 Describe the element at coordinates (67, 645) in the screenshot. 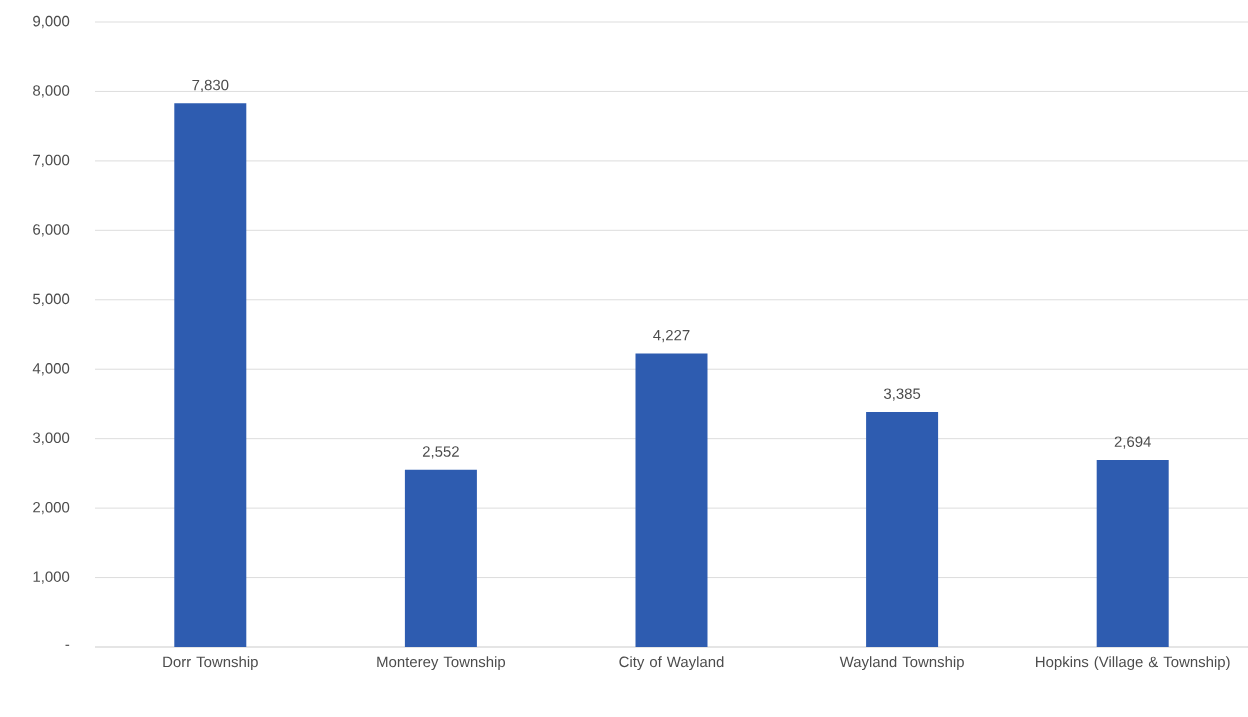

I see `y-tick-label: -` at that location.